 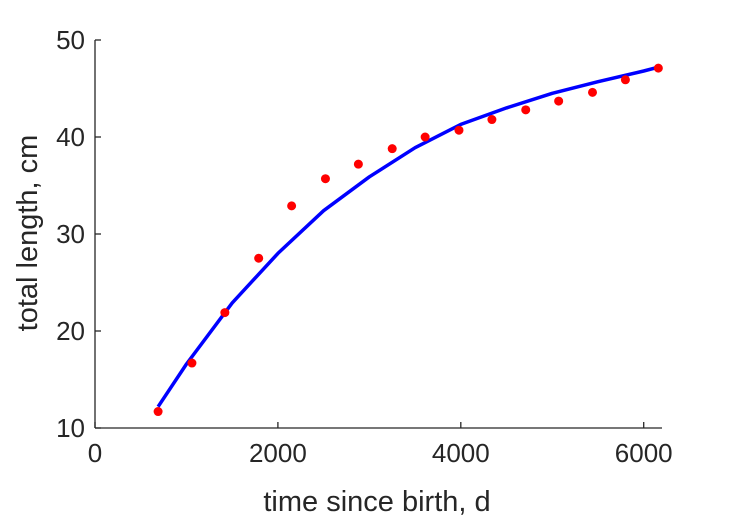 What do you see at coordinates (70, 137) in the screenshot?
I see `y-tick-label: 40` at bounding box center [70, 137].